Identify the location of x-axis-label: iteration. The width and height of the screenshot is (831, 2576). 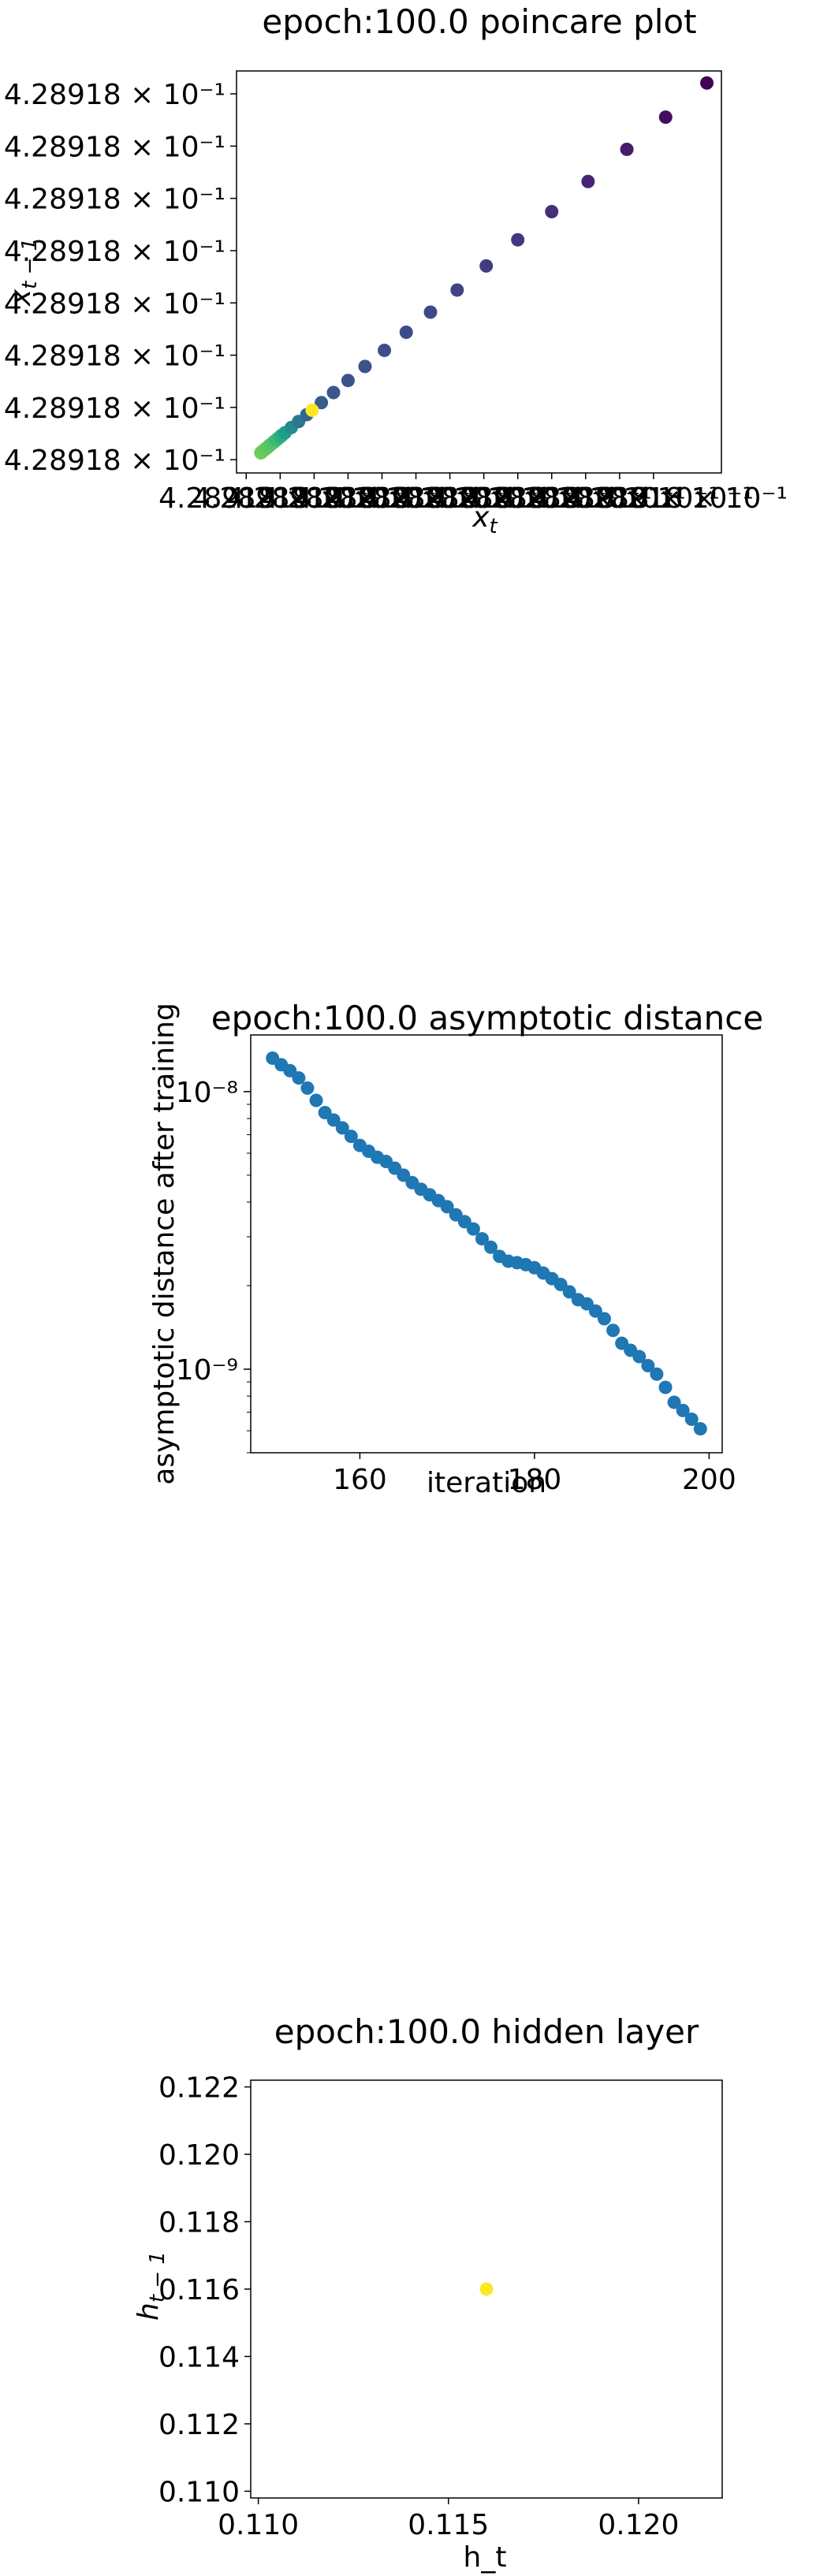
(486, 1482).